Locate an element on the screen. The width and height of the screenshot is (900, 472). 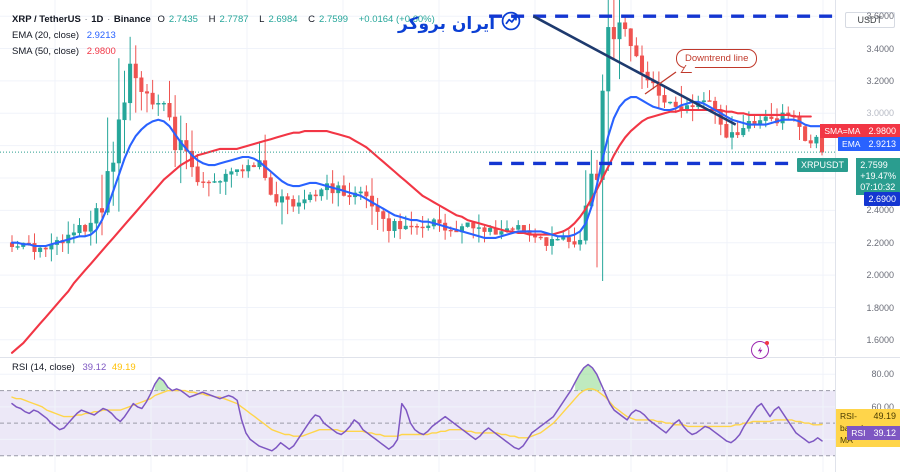
rsi-tick: 80.00 is located at coordinates (882, 374).